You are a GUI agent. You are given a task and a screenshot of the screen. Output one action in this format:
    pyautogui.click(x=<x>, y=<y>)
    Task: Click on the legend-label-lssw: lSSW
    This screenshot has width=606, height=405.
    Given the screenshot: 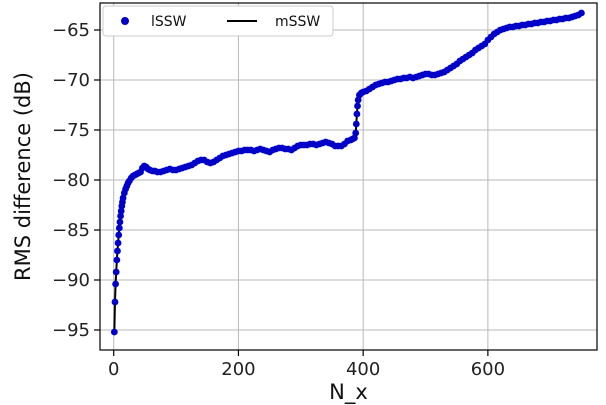 What is the action you would take?
    pyautogui.click(x=169, y=22)
    